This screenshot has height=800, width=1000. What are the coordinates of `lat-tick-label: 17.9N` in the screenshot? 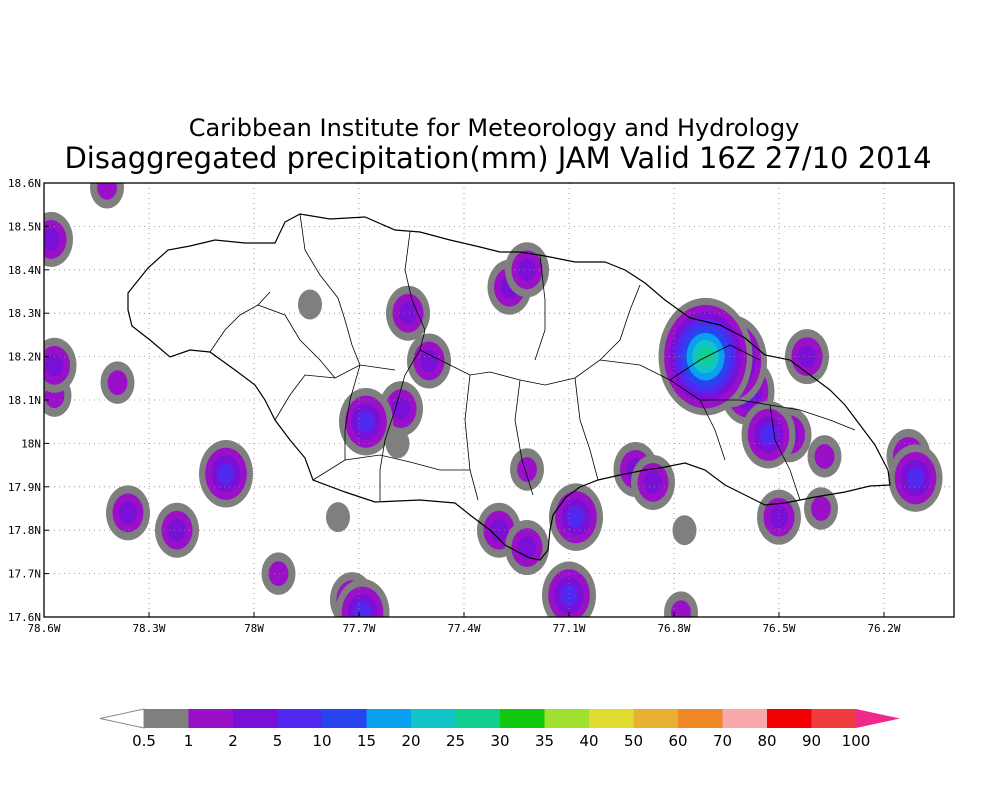 It's located at (24, 487).